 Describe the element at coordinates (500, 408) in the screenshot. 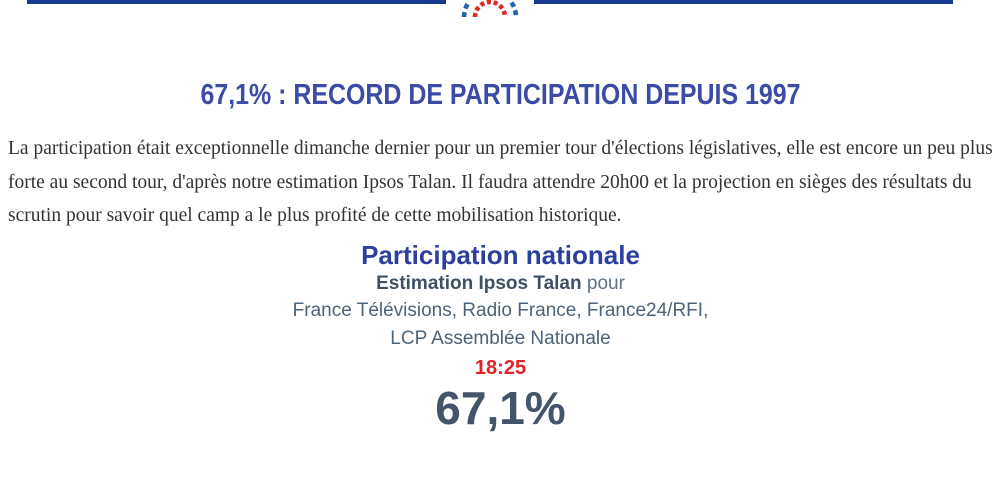

I see `participation-value: 67,1%` at that location.